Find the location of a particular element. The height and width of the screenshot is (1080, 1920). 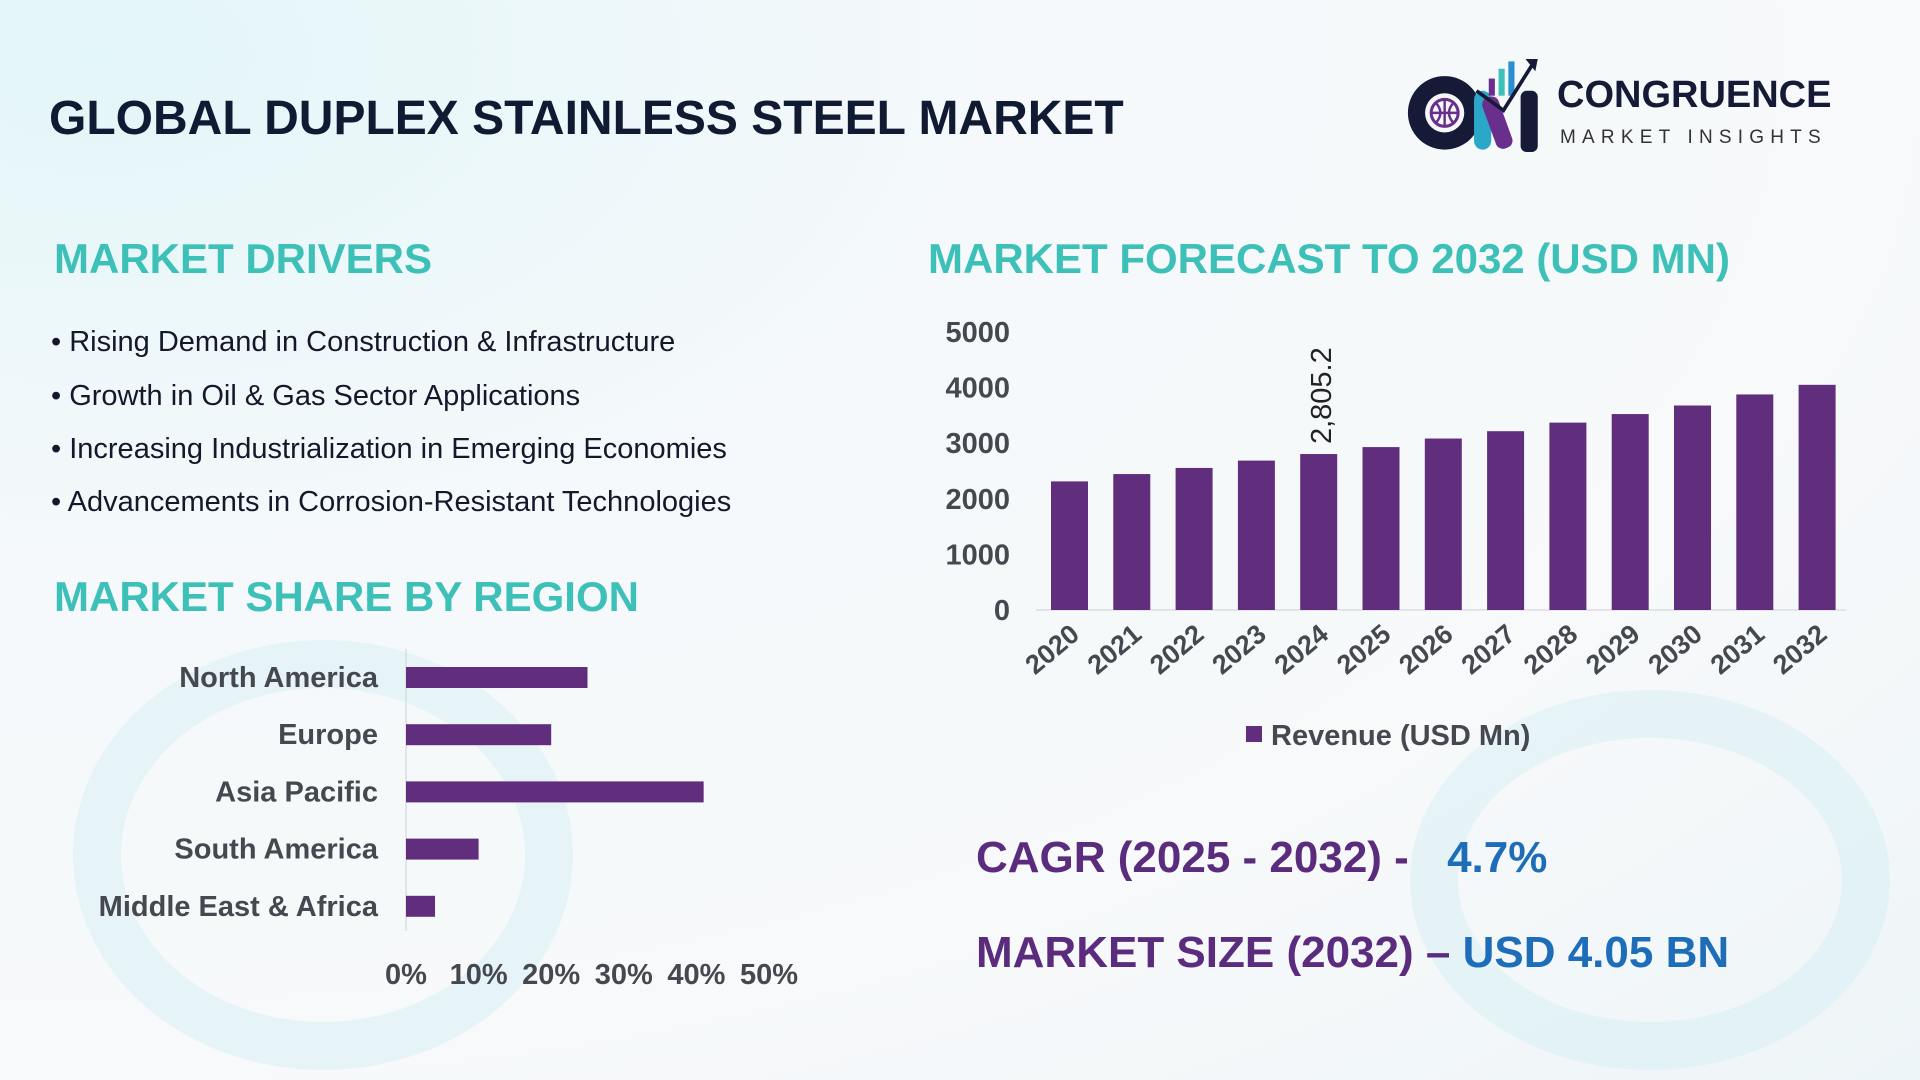

category-label: 2021 is located at coordinates (1114, 650).